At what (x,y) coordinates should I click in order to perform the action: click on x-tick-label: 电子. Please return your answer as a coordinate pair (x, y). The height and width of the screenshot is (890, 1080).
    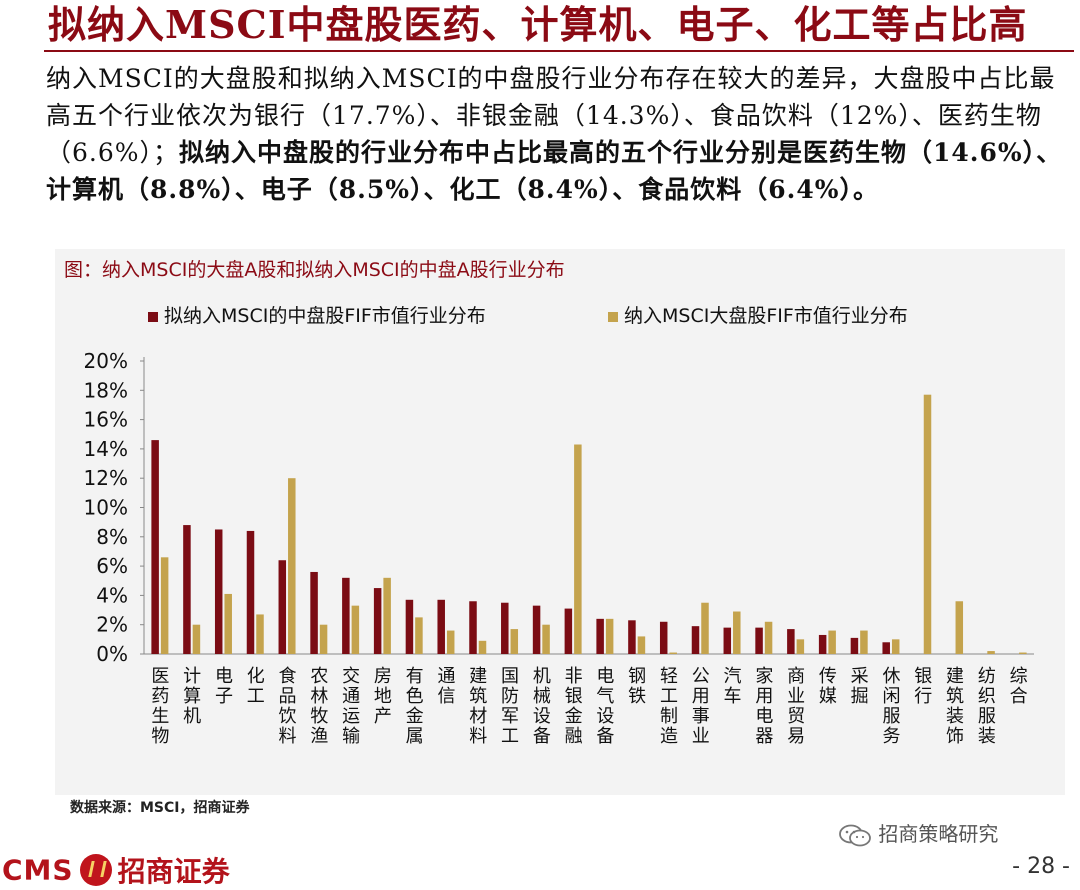
    Looking at the image, I should click on (222, 686).